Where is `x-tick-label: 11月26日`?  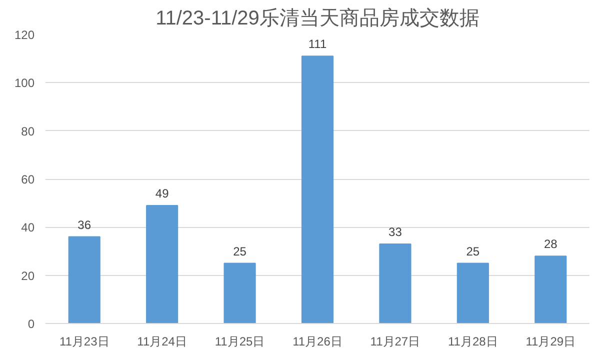
x-tick-label: 11月26日 is located at coordinates (317, 341).